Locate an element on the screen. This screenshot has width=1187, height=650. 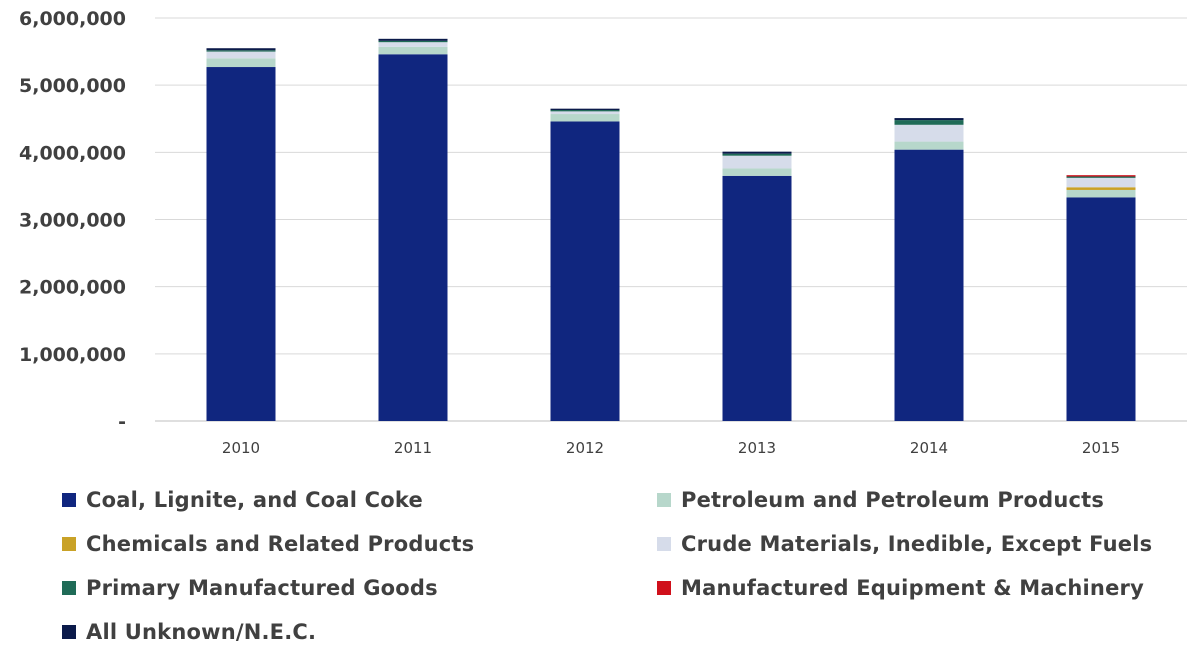
y-tick-label: 3,000,000 is located at coordinates (72, 221).